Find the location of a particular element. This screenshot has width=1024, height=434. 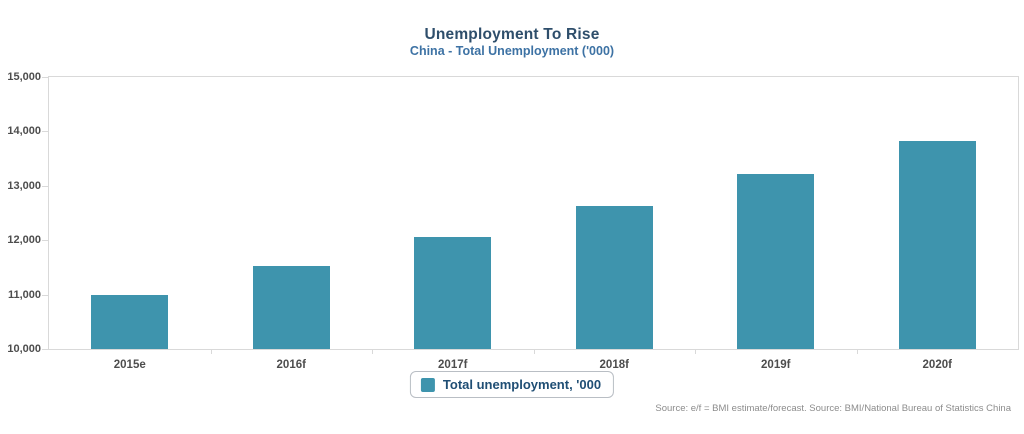

x-axis-label: 2018f is located at coordinates (614, 365).